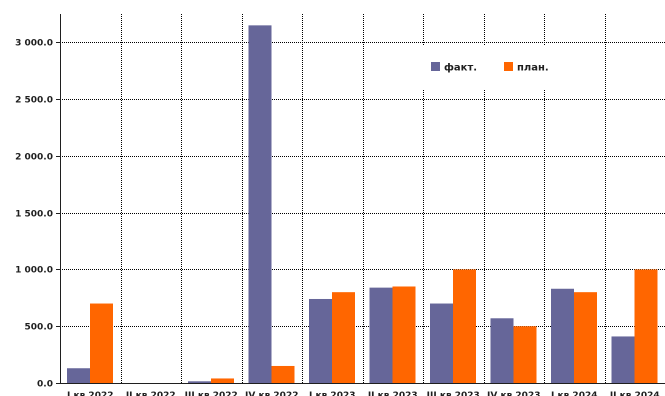 The height and width of the screenshot is (396, 665). What do you see at coordinates (453, 393) in the screenshot?
I see `x-tick-label: III кв 2023` at bounding box center [453, 393].